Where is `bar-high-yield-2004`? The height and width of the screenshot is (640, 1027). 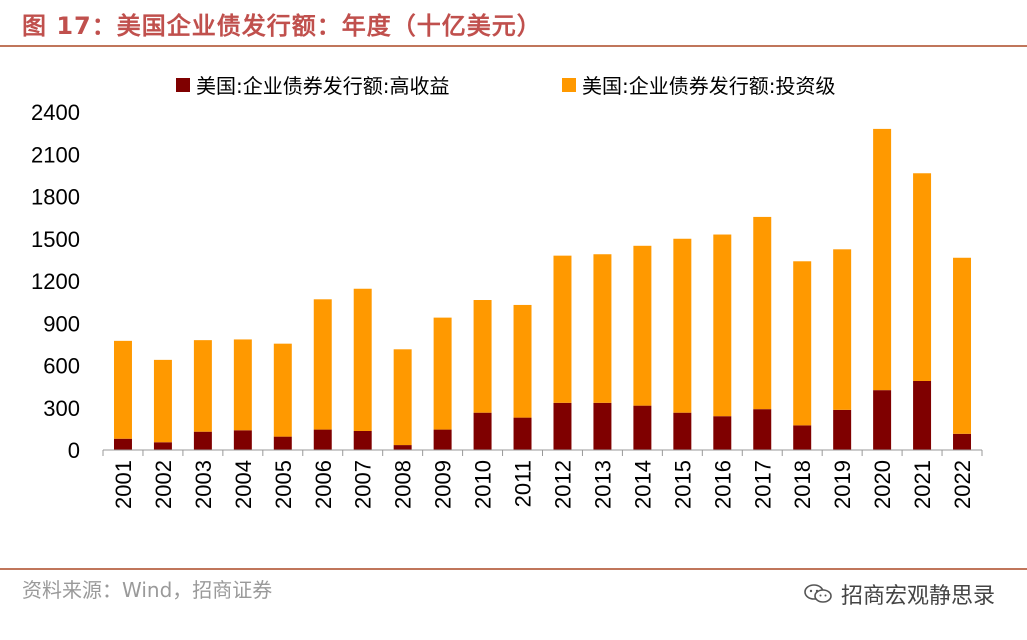 bar-high-yield-2004 is located at coordinates (242, 440).